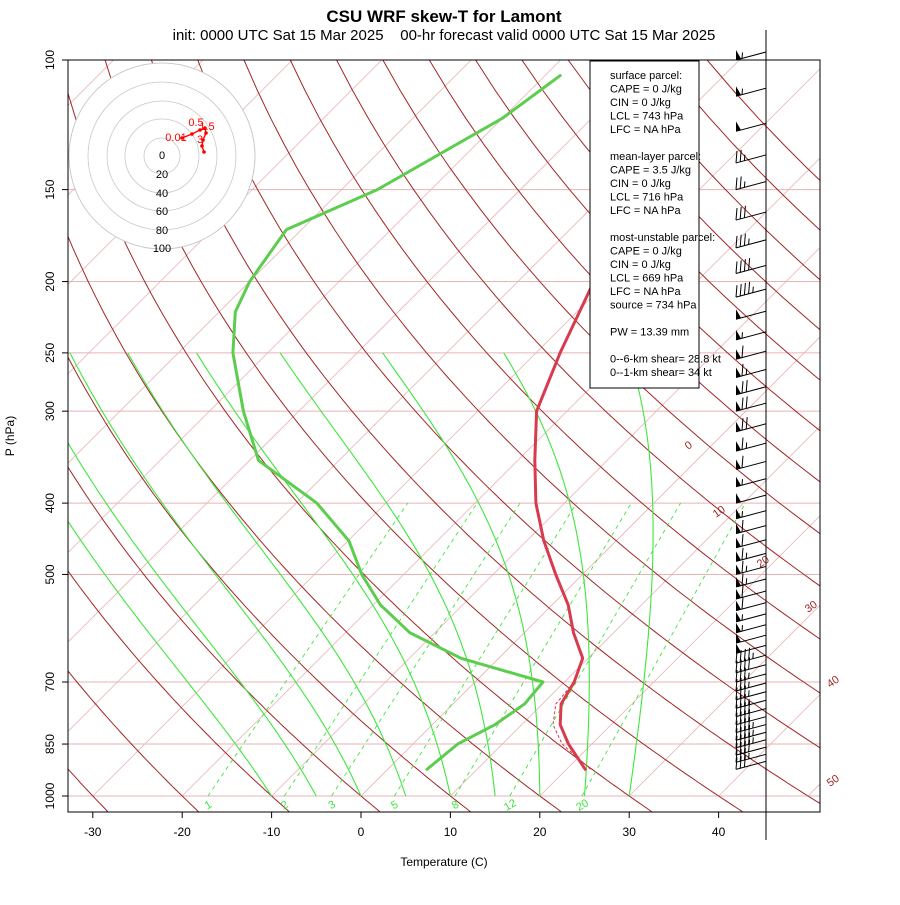 This screenshot has height=905, width=900. What do you see at coordinates (647, 117) in the screenshot?
I see `parcel-info-line: LCL = 743 hPa` at bounding box center [647, 117].